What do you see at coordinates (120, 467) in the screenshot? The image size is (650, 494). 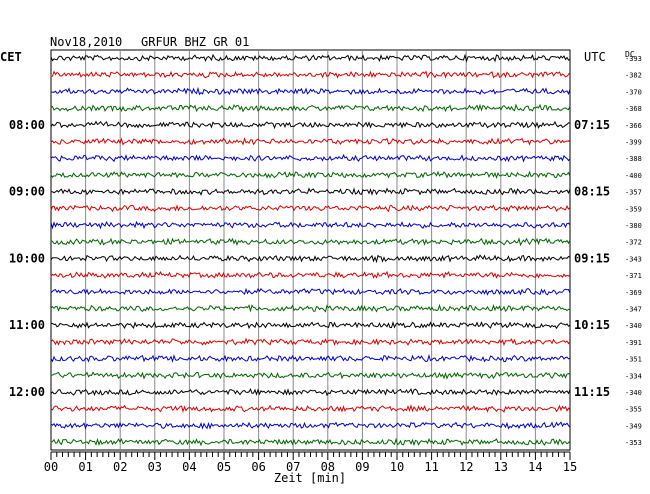 I see `x-tick-label: 02` at bounding box center [120, 467].